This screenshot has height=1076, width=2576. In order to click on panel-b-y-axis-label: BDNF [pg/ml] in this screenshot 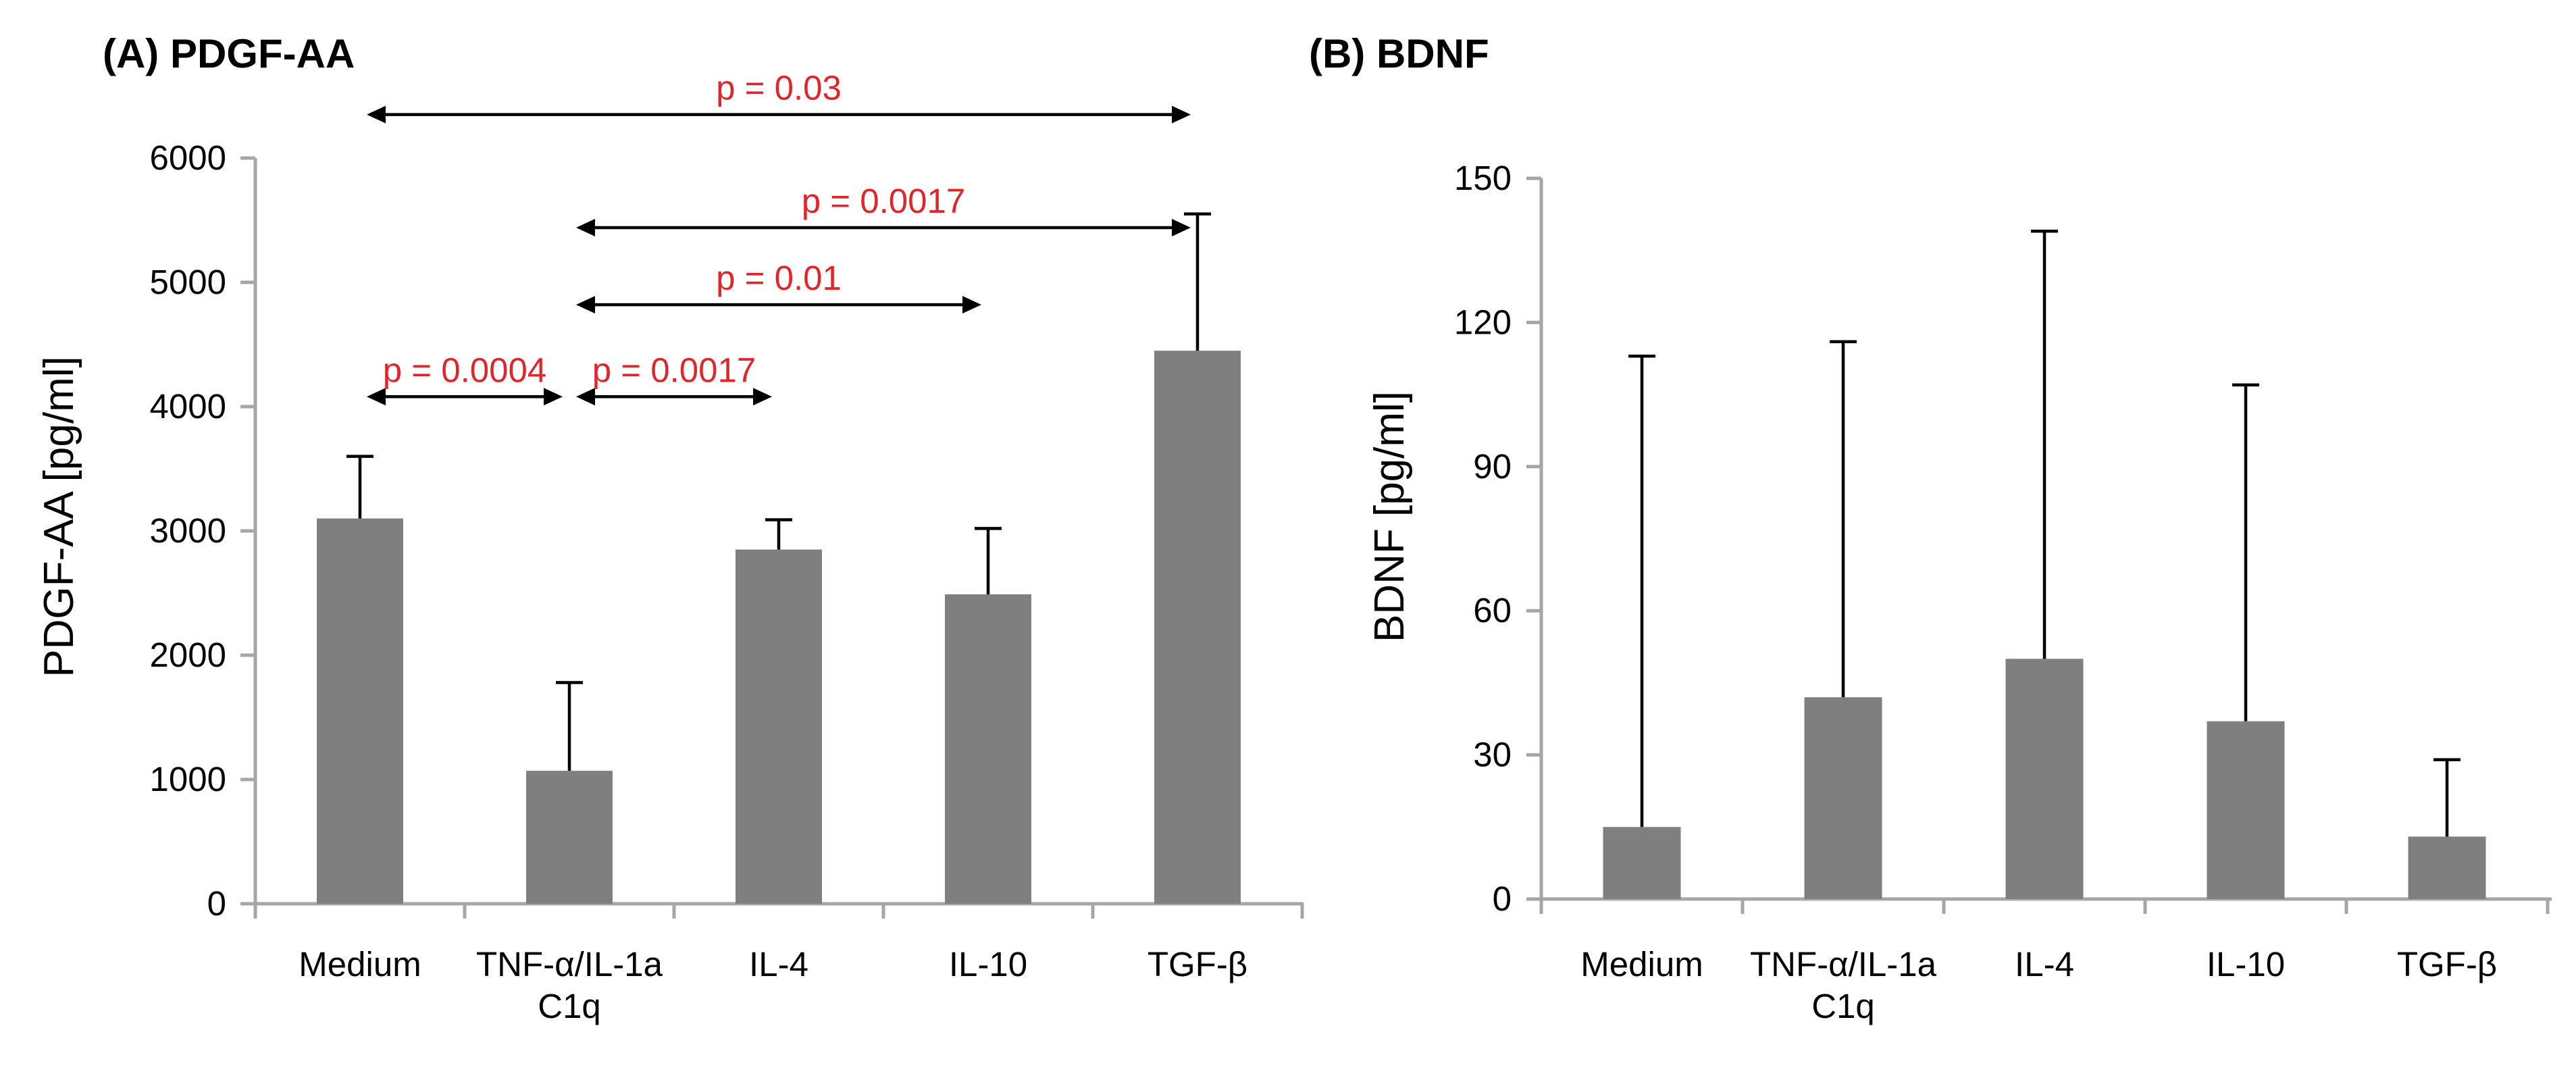, I will do `click(1389, 516)`.